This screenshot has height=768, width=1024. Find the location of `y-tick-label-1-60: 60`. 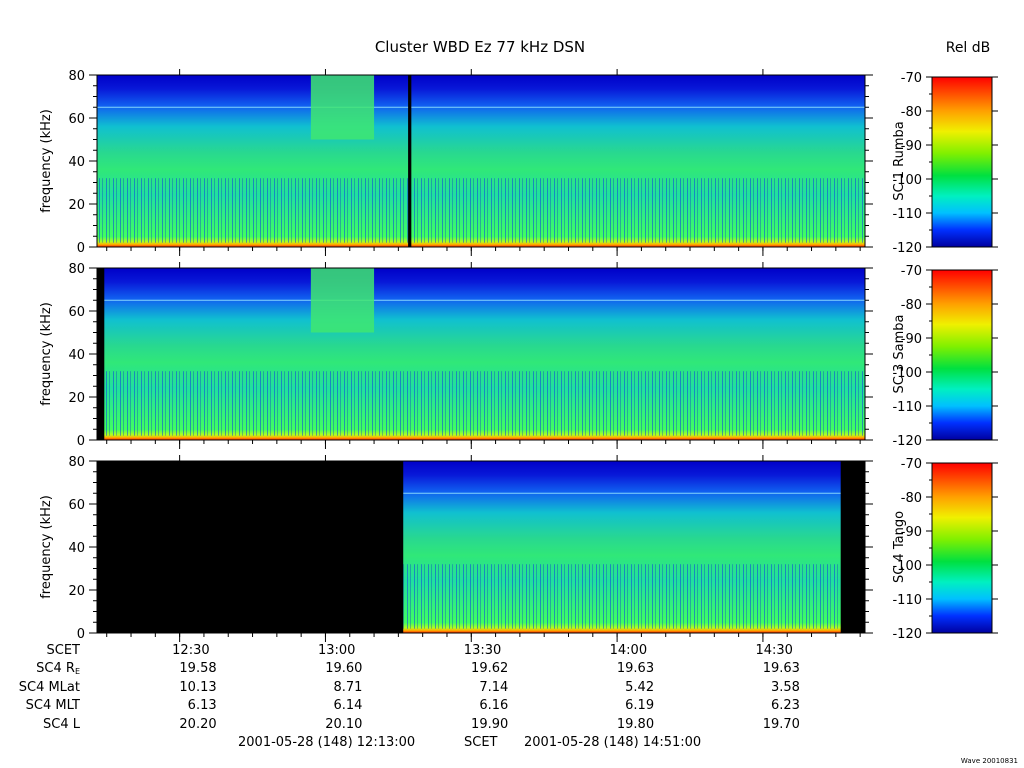

y-tick-label-1-60: 60 is located at coordinates (76, 119).